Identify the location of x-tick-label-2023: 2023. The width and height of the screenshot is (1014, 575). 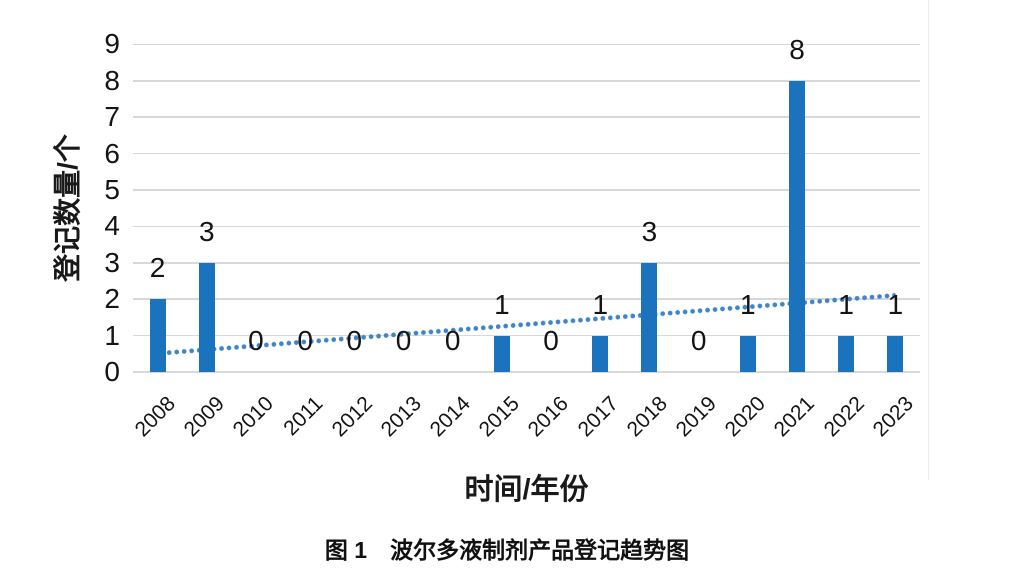
(893, 417).